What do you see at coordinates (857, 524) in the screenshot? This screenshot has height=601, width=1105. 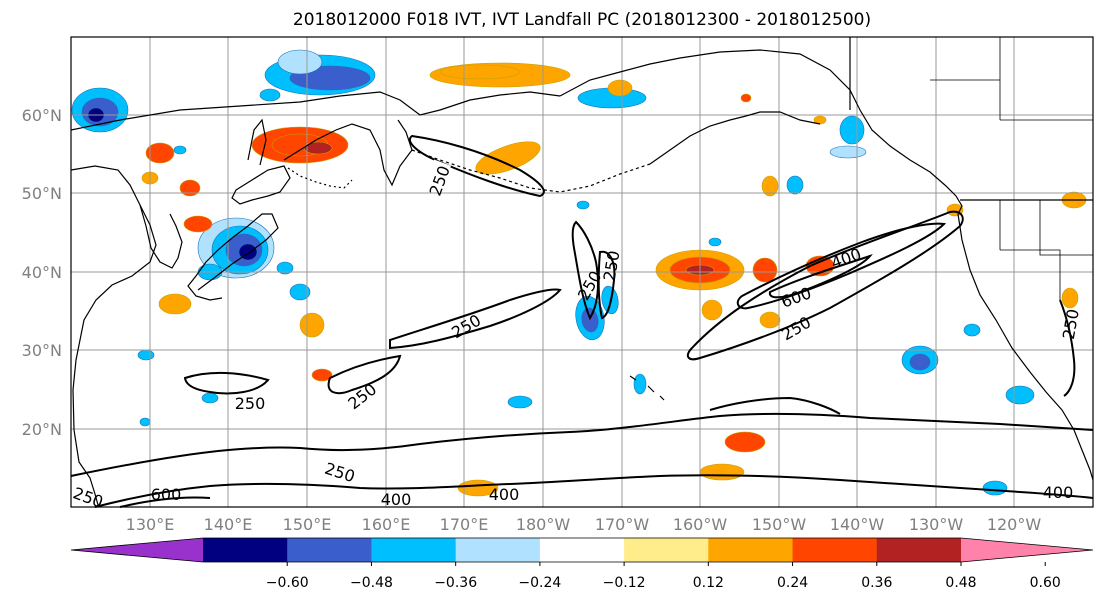 I see `longitude-label: 140°W` at bounding box center [857, 524].